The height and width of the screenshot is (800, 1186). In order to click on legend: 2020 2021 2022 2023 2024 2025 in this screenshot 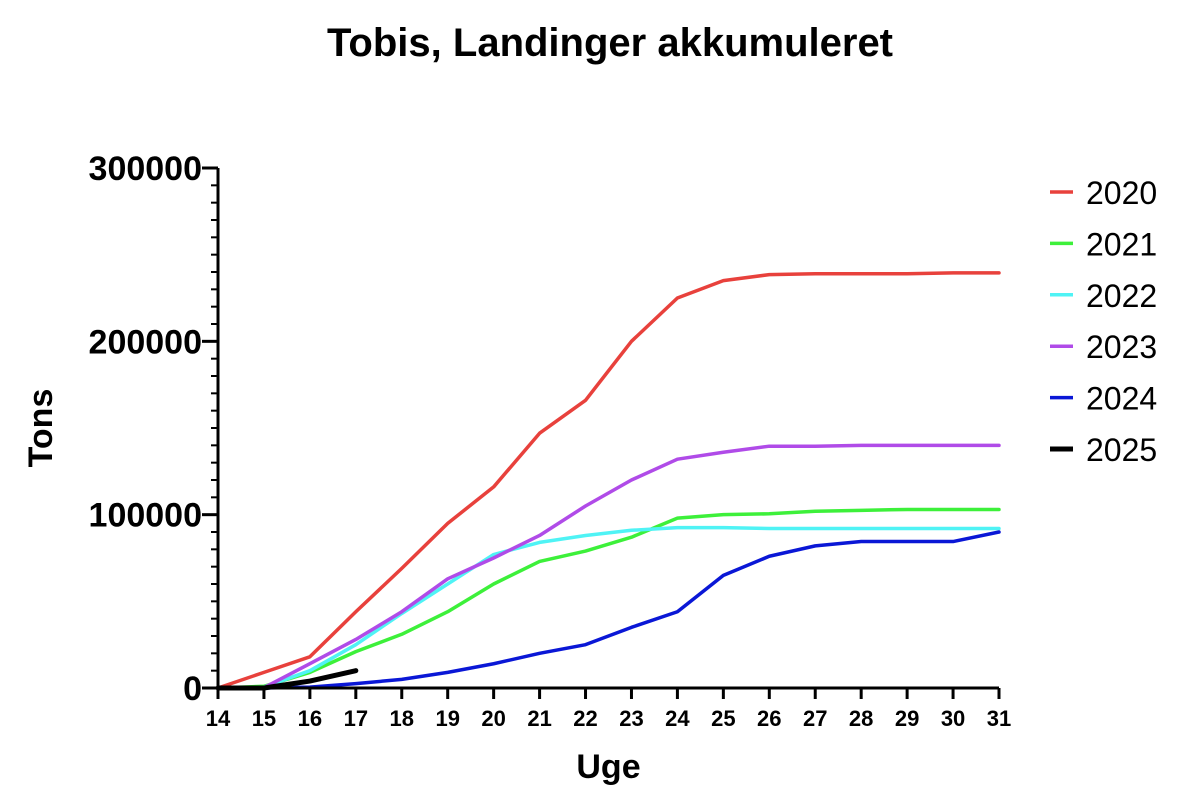, I will do `click(1103, 321)`.